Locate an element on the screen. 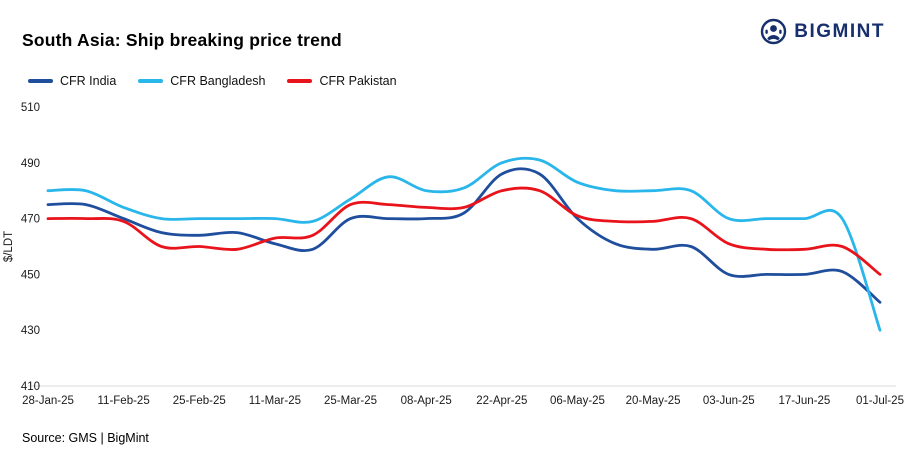 The image size is (907, 456). legend-marker-pakistan is located at coordinates (300, 81).